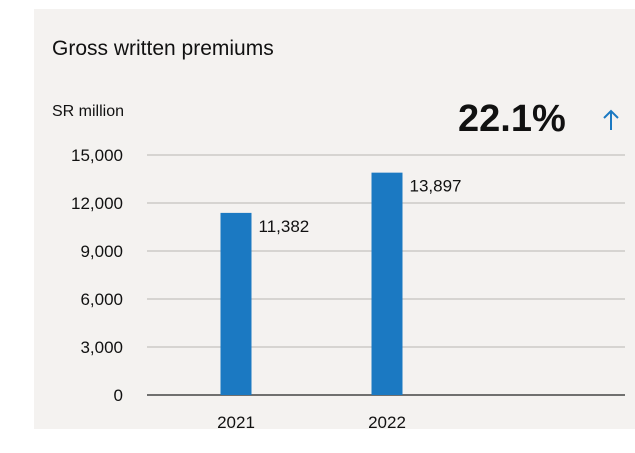 Image resolution: width=635 pixels, height=453 pixels. Describe the element at coordinates (284, 226) in the screenshot. I see `data-label: 11,382` at that location.